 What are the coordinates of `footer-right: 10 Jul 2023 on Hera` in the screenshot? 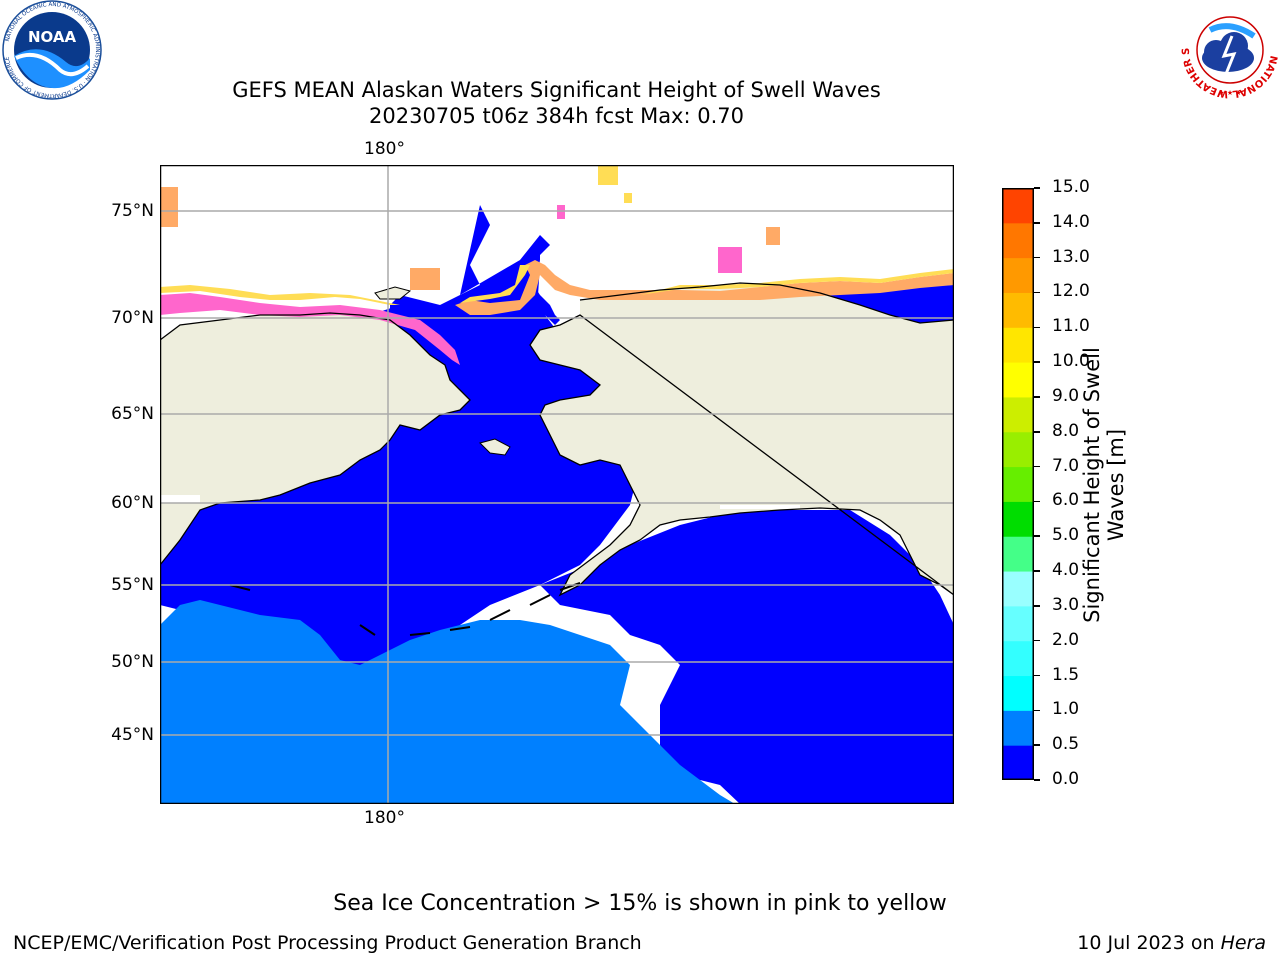 It's located at (1171, 943).